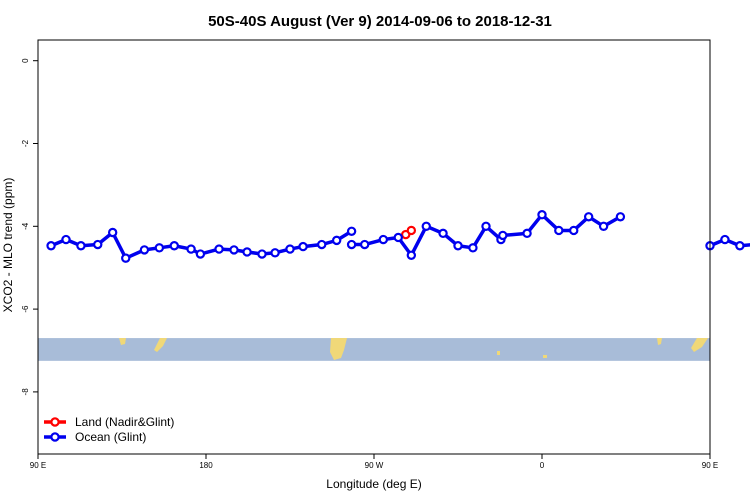 The height and width of the screenshot is (500, 750). Describe the element at coordinates (373, 484) in the screenshot. I see `x-axis-label: Longitude (deg E)` at that location.